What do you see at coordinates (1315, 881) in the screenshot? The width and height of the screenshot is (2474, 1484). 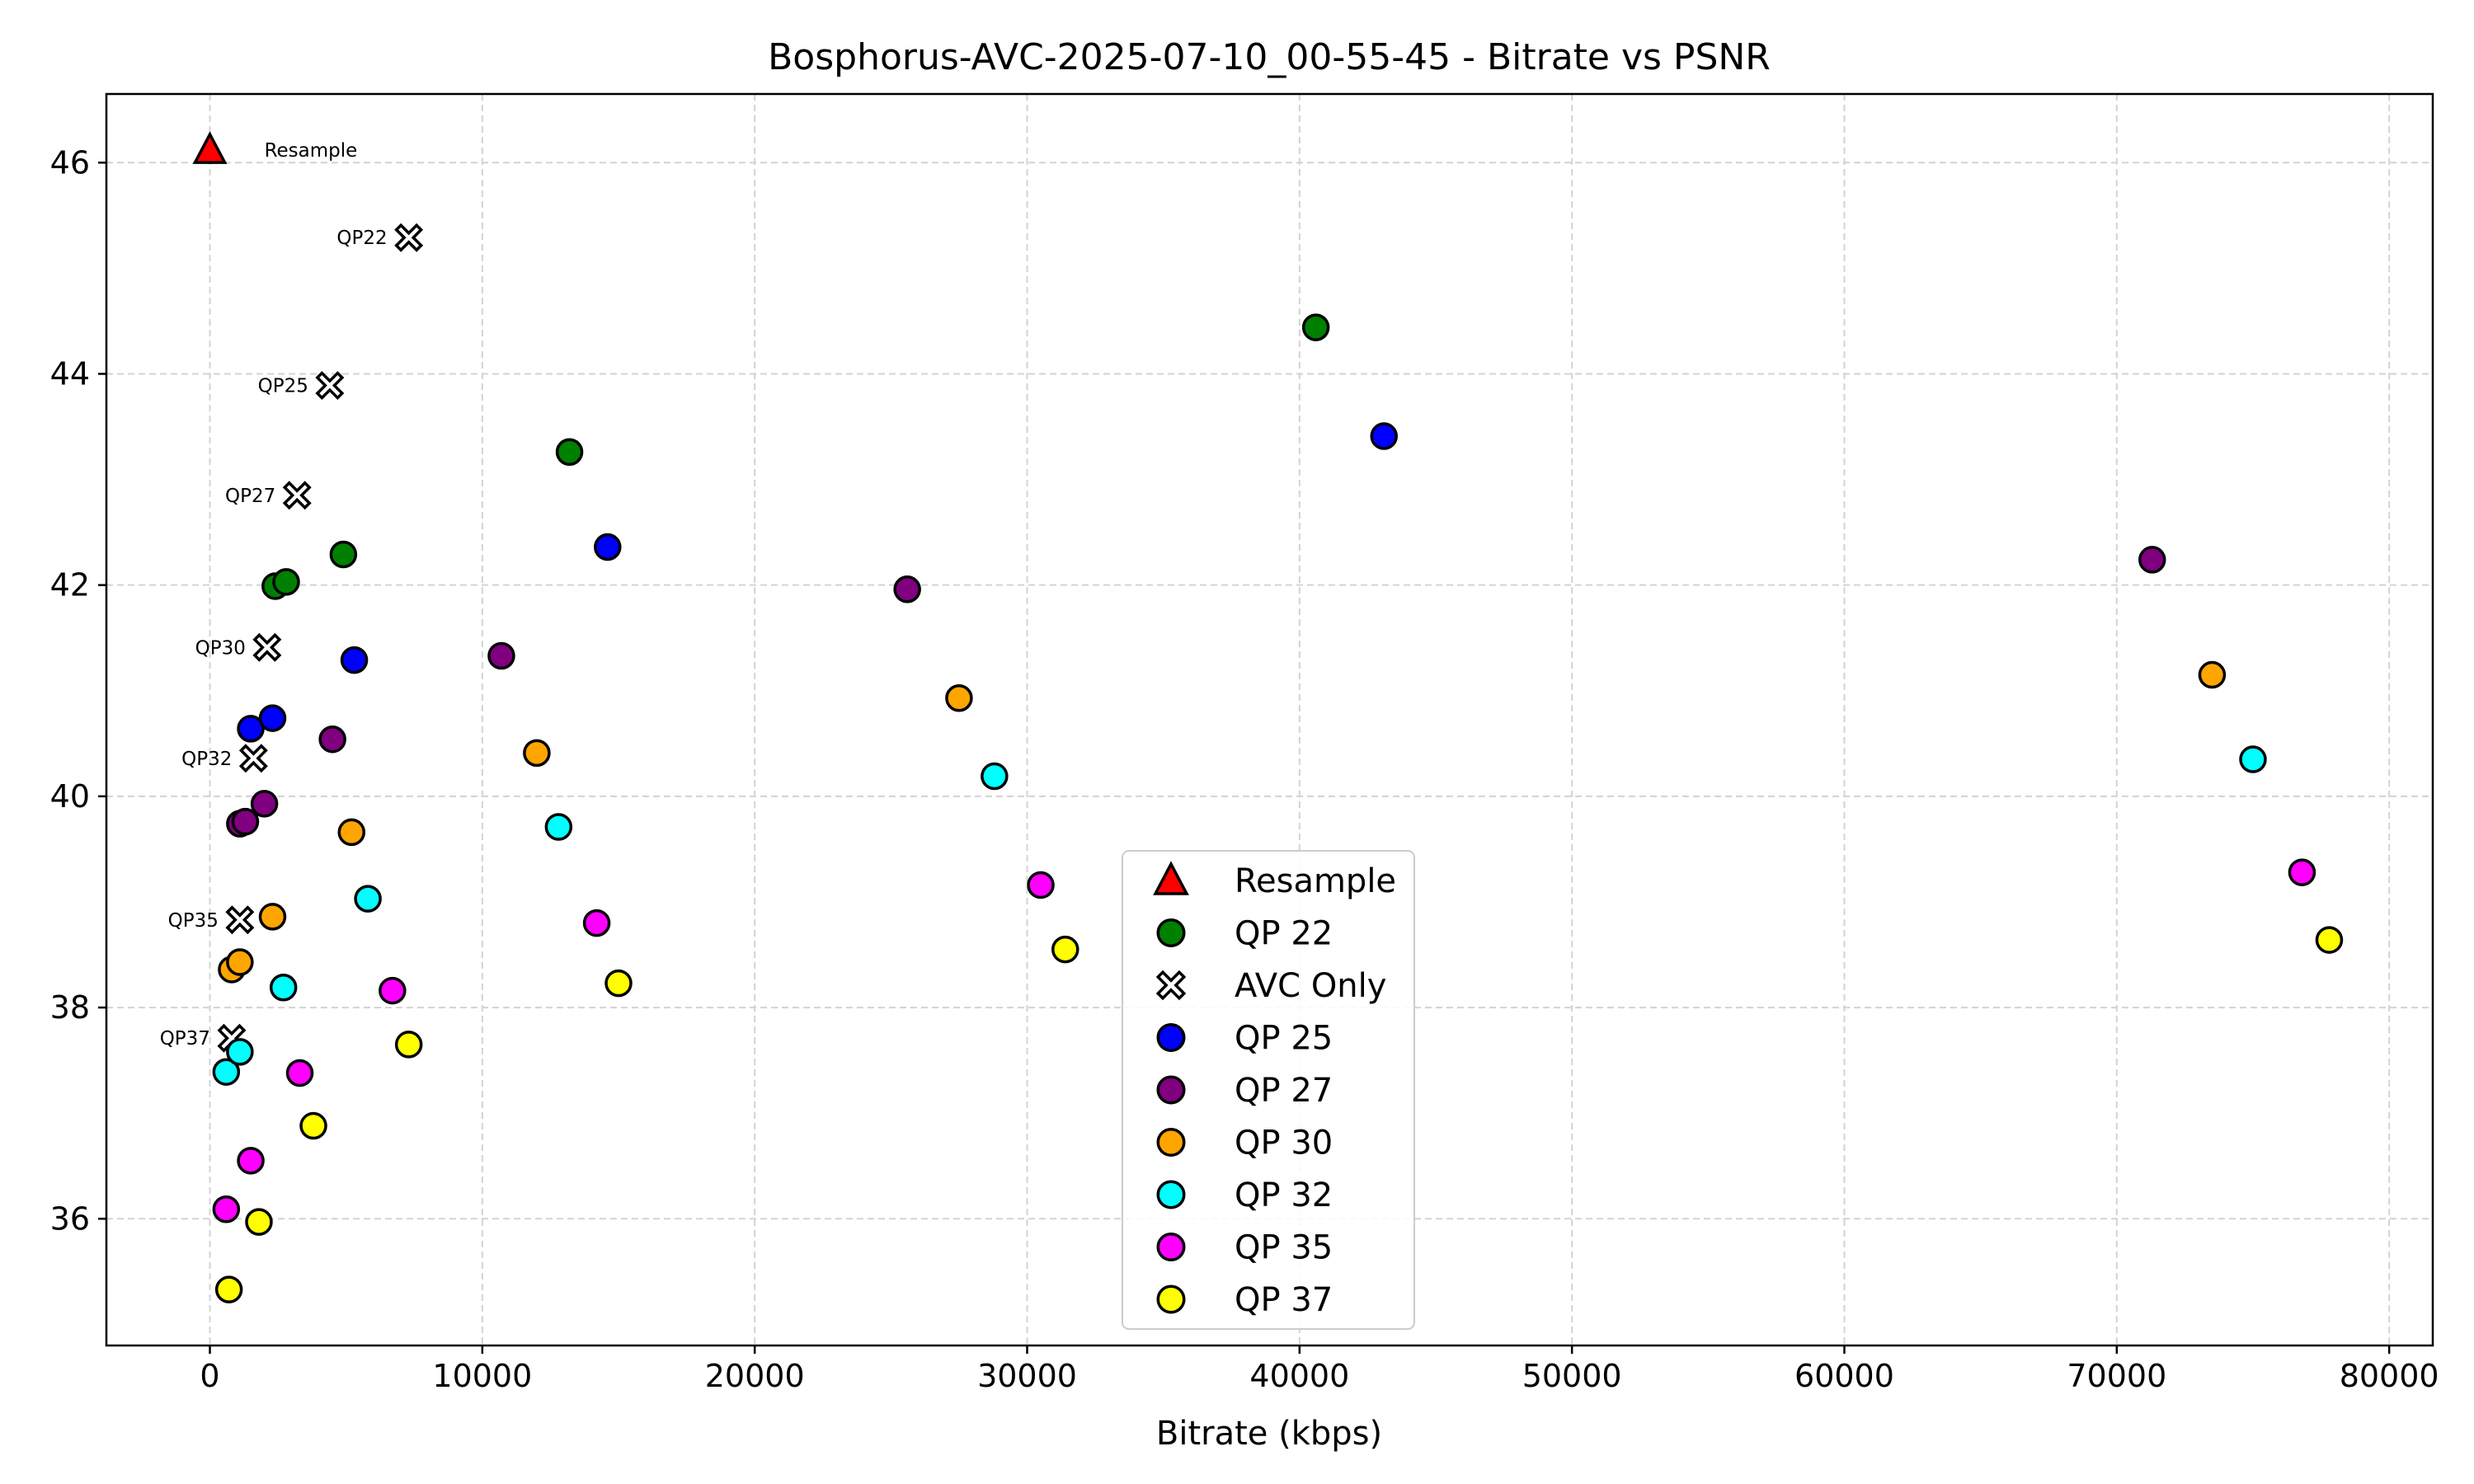 I see `legend-label-resample: Resample` at bounding box center [1315, 881].